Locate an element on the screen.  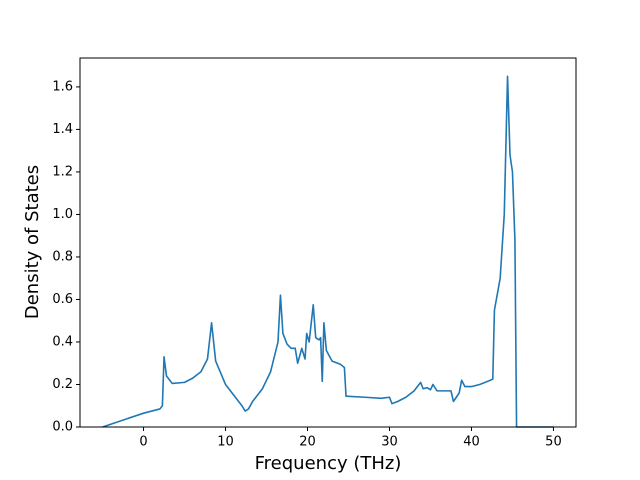
x-tick-label: 0 is located at coordinates (143, 442).